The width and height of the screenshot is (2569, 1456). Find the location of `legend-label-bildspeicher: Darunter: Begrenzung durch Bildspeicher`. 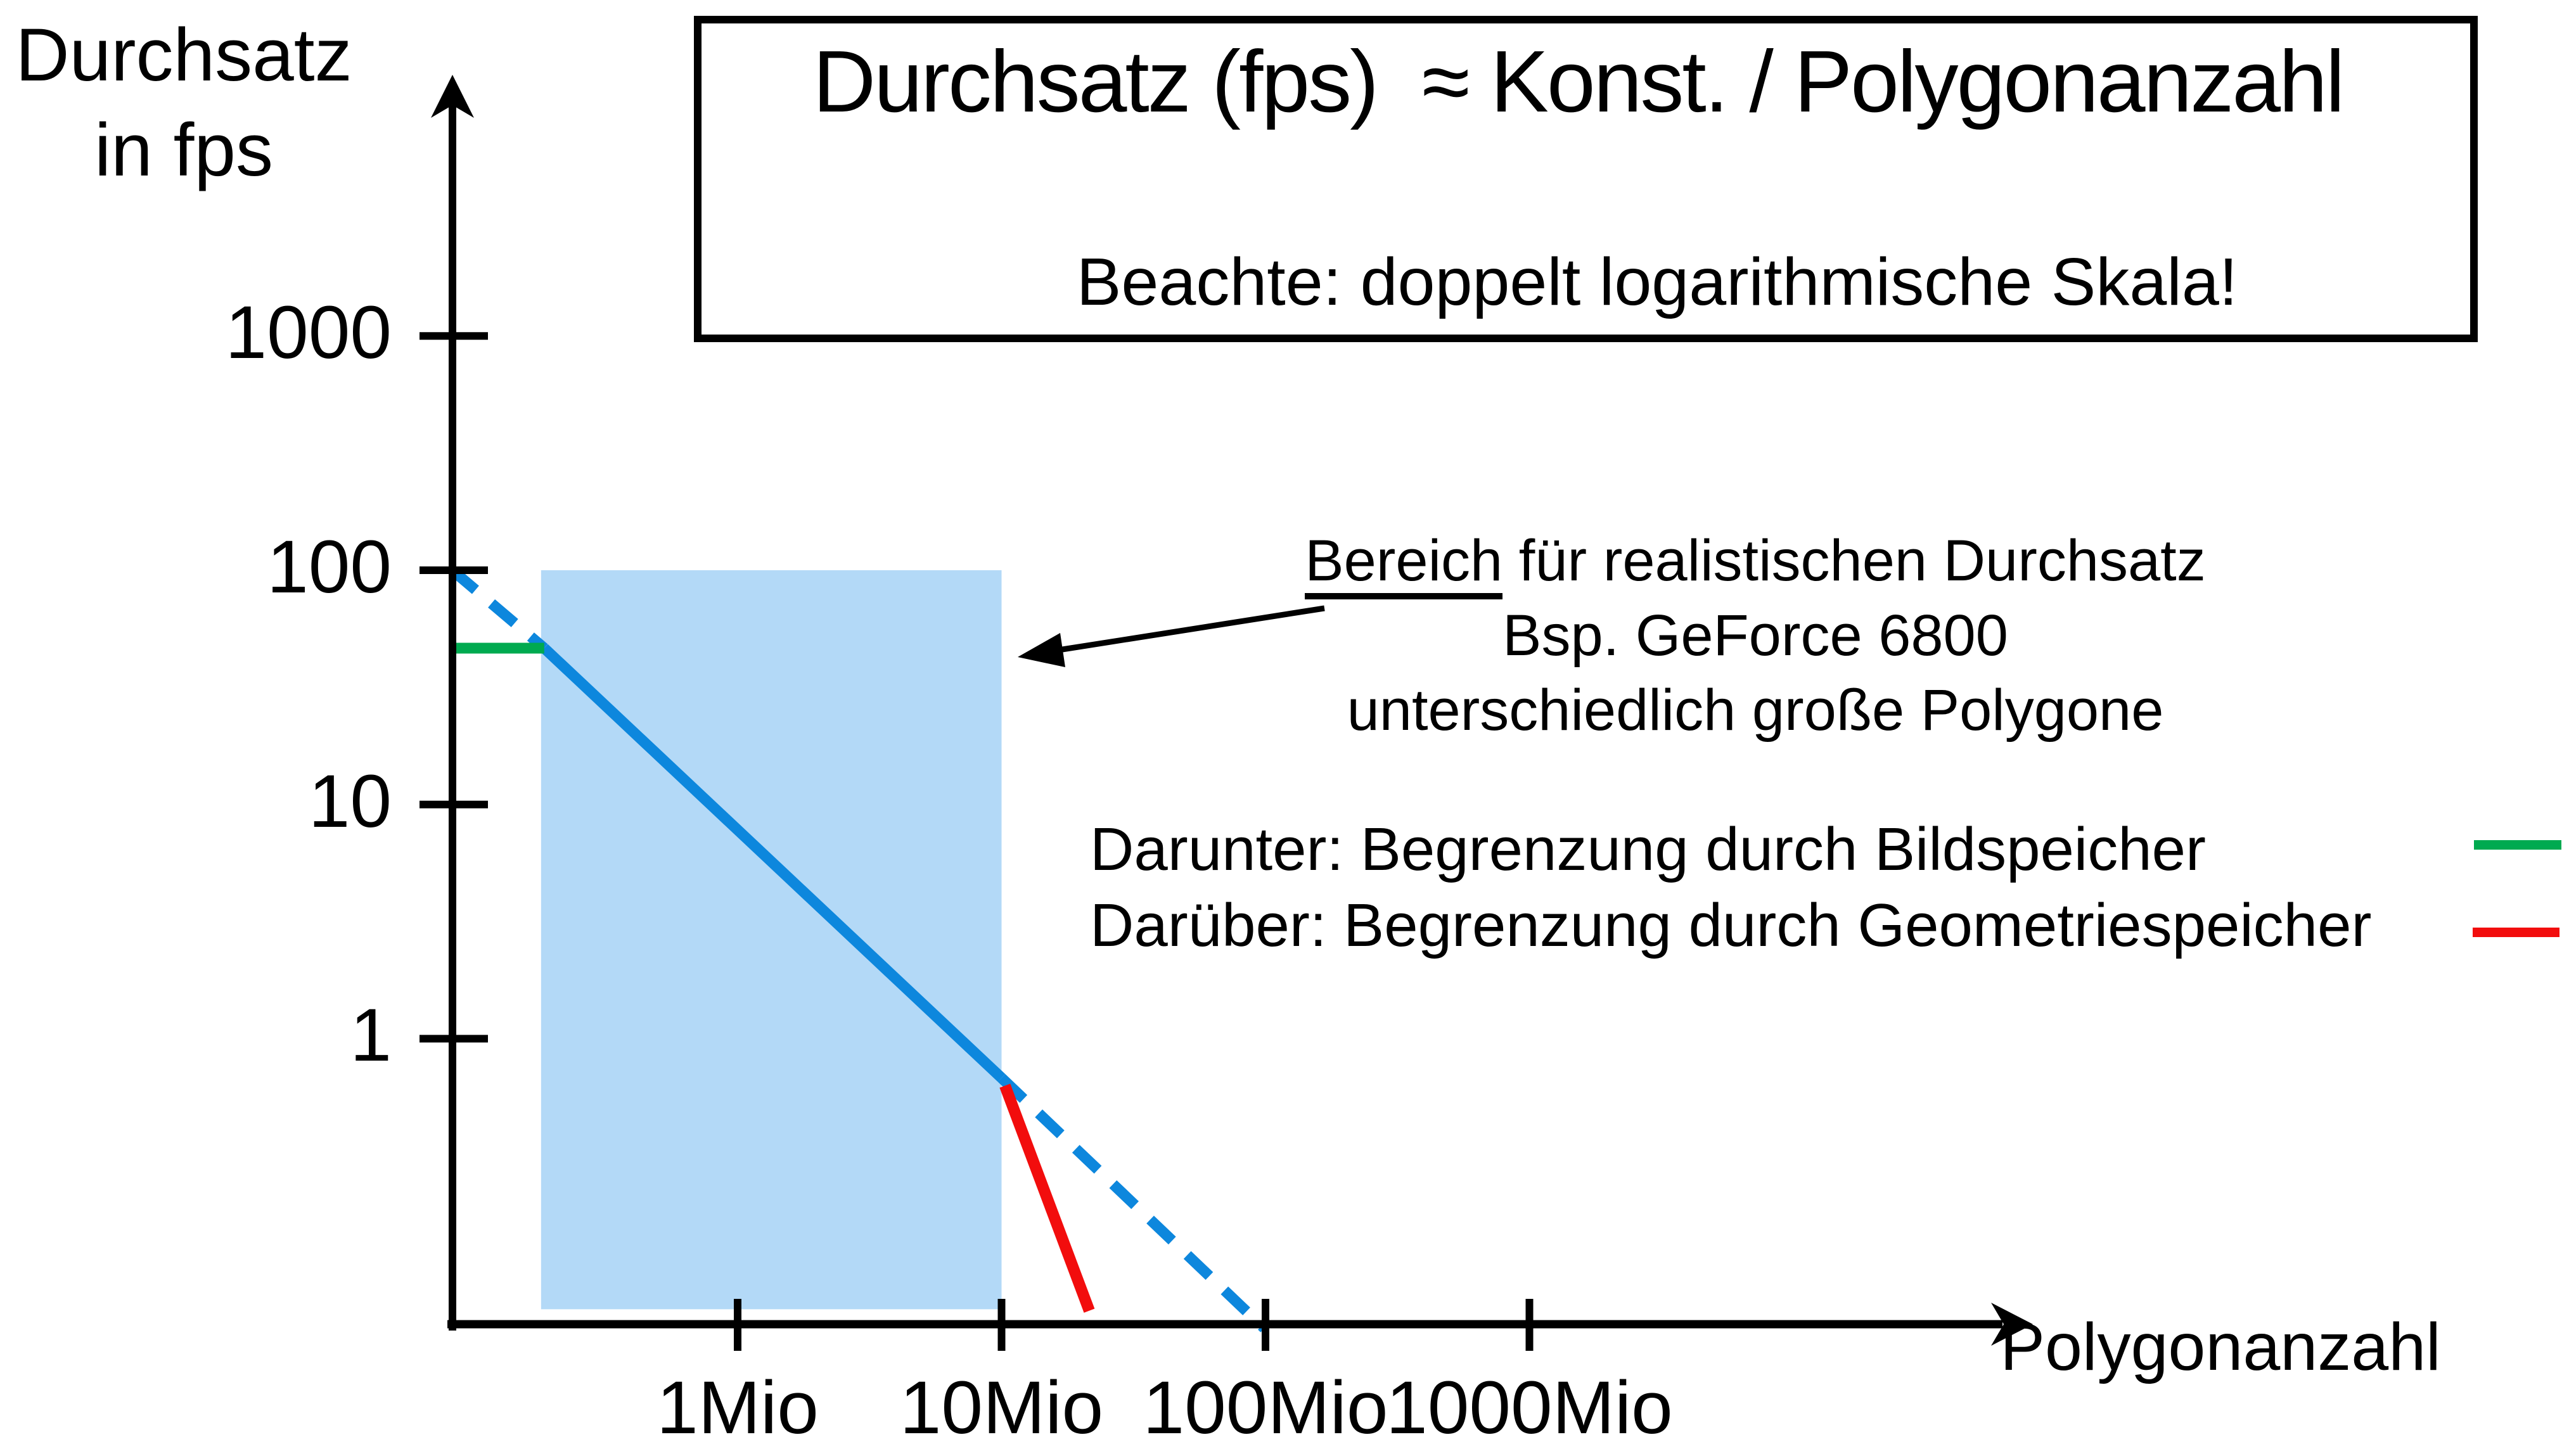

legend-label-bildspeicher: Darunter: Begrenzung durch Bildspeicher is located at coordinates (1648, 849).